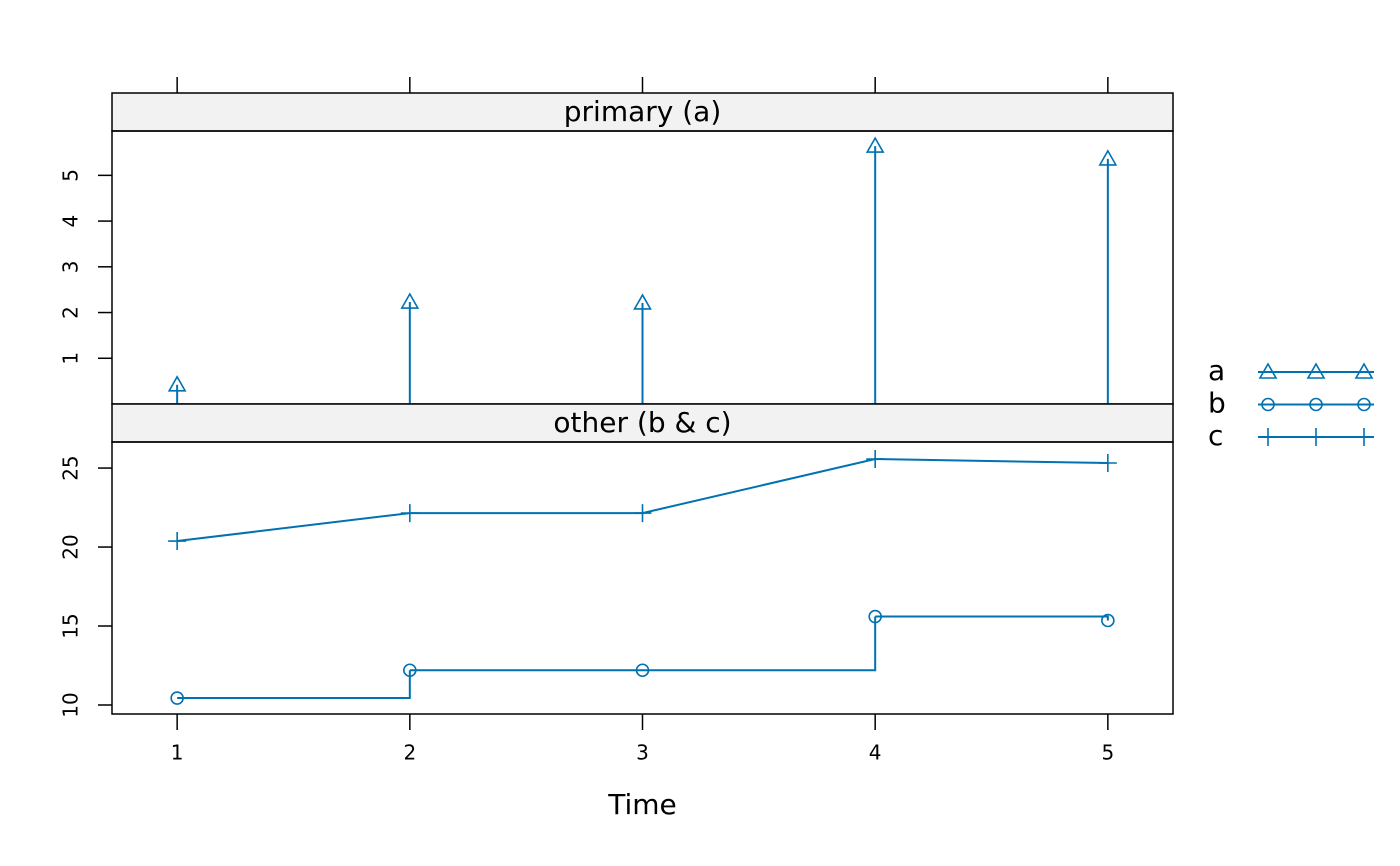  I want to click on y-tick-label: 4, so click(71, 221).